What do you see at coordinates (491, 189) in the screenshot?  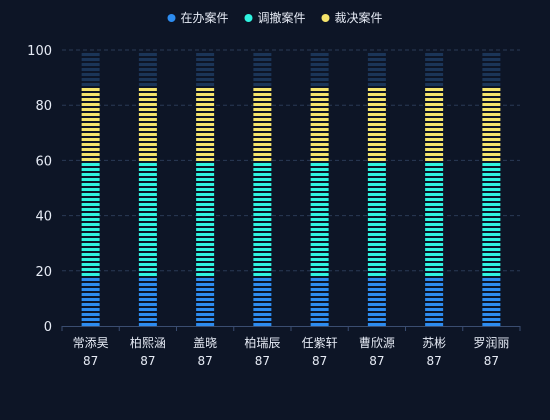 I see `bar-column` at bounding box center [491, 189].